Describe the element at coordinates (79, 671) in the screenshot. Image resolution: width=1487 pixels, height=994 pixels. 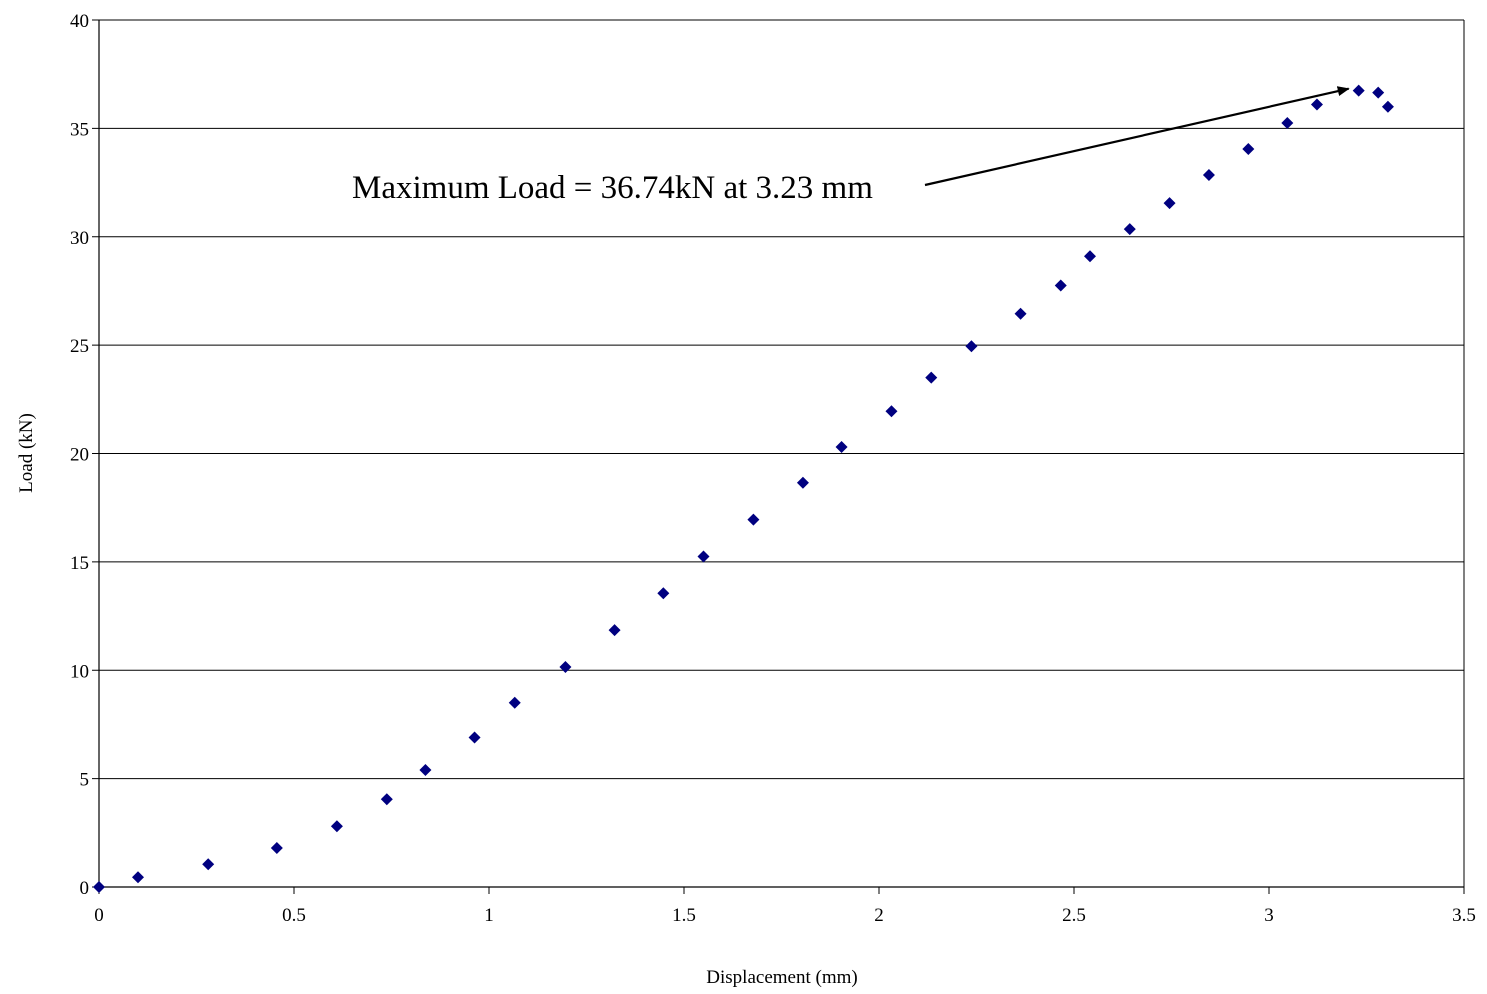
I see `y-tick-label: 10` at that location.